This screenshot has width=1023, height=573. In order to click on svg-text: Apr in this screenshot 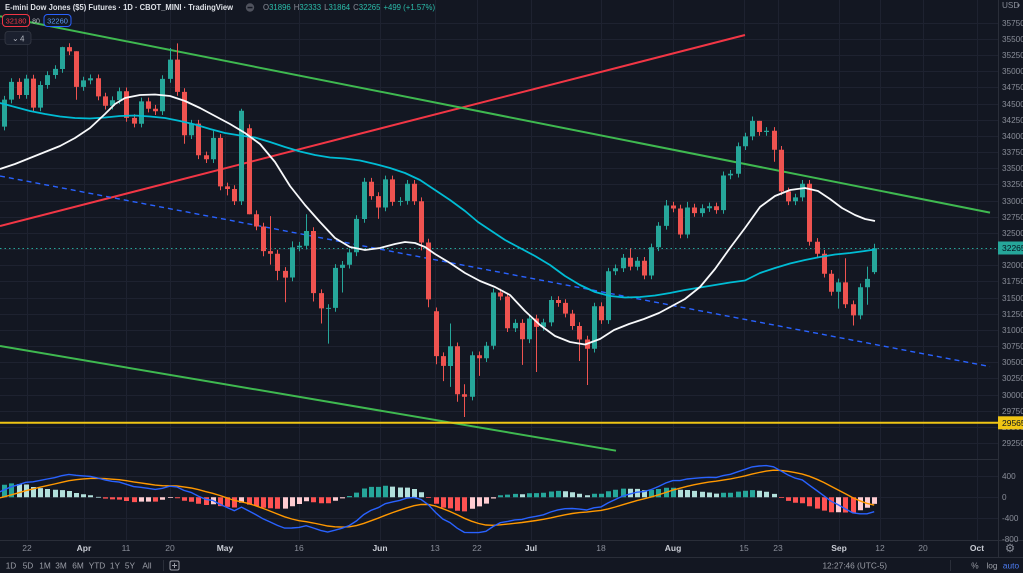, I will do `click(84, 548)`.